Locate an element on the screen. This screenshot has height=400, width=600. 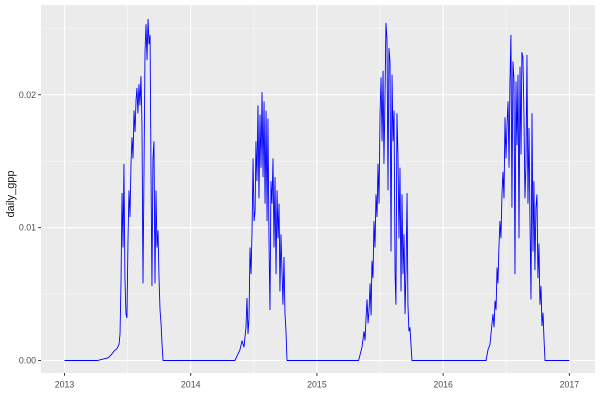
x-tick-label: 2017 is located at coordinates (570, 385).